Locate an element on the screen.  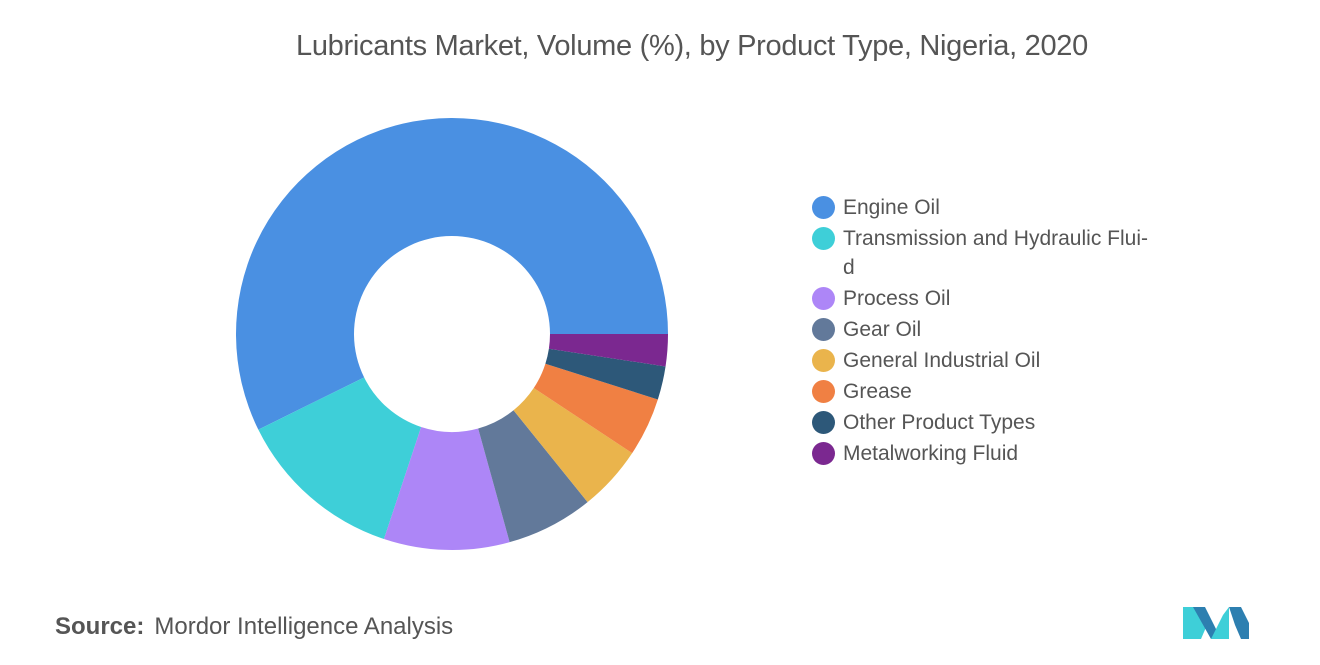
legend-label: Grease is located at coordinates (877, 391).